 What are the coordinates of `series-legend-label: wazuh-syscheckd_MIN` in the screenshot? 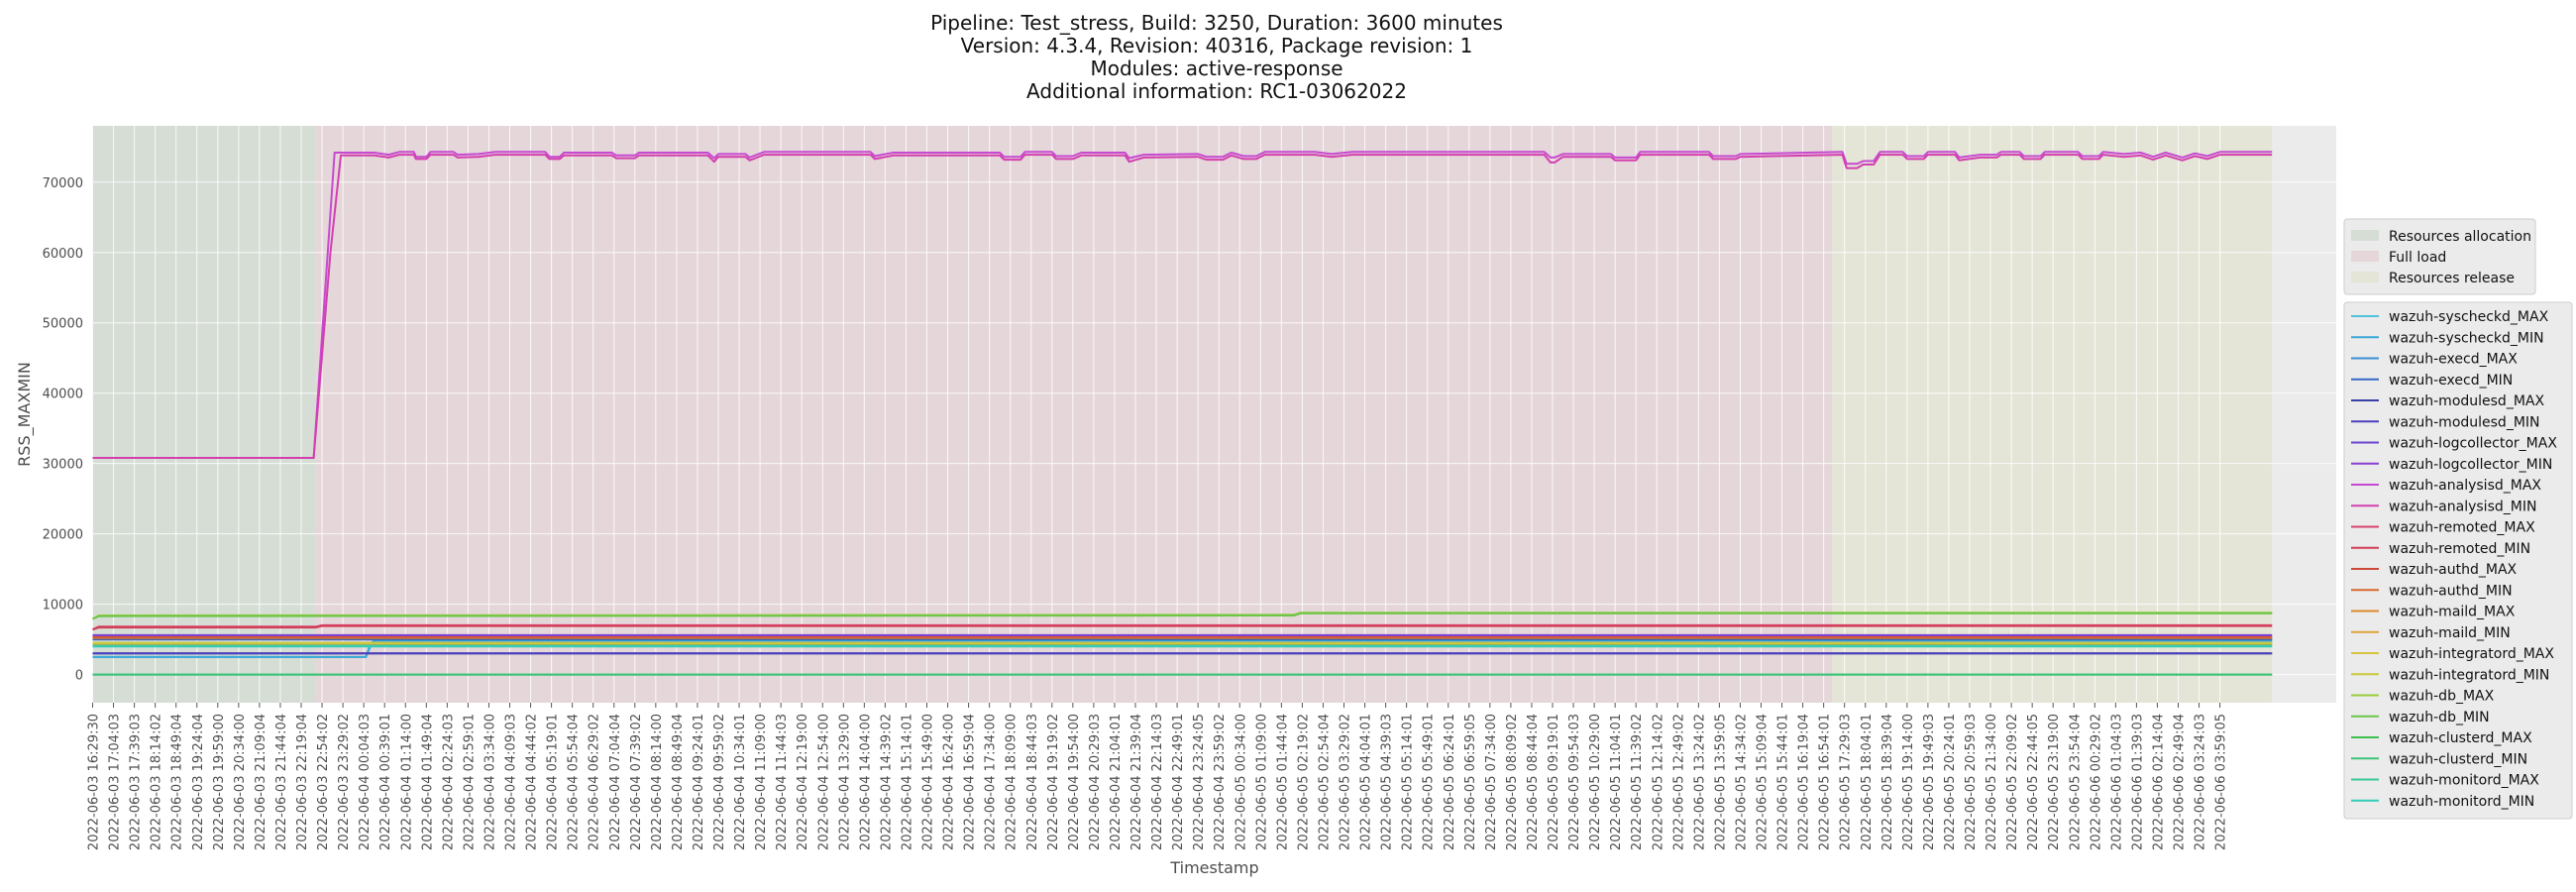 It's located at (2466, 338).